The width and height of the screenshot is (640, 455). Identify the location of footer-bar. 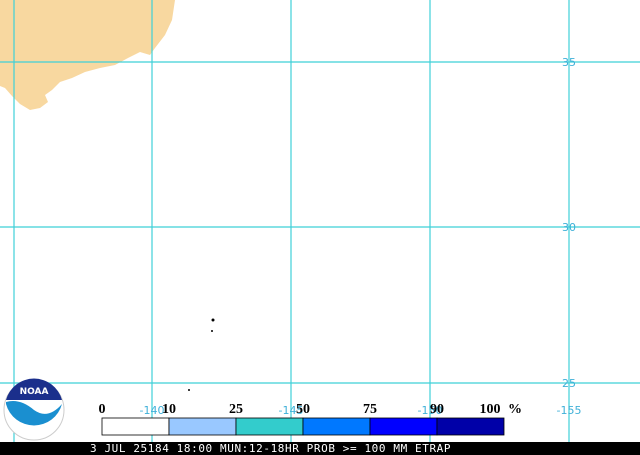
(320, 448).